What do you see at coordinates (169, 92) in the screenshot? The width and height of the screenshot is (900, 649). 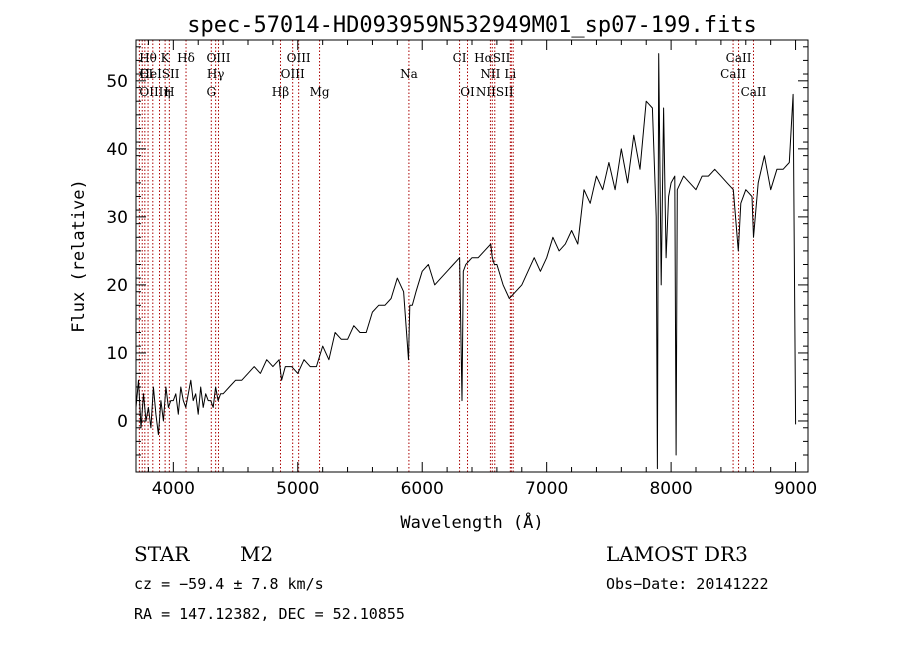 I see `line-label-17: H` at bounding box center [169, 92].